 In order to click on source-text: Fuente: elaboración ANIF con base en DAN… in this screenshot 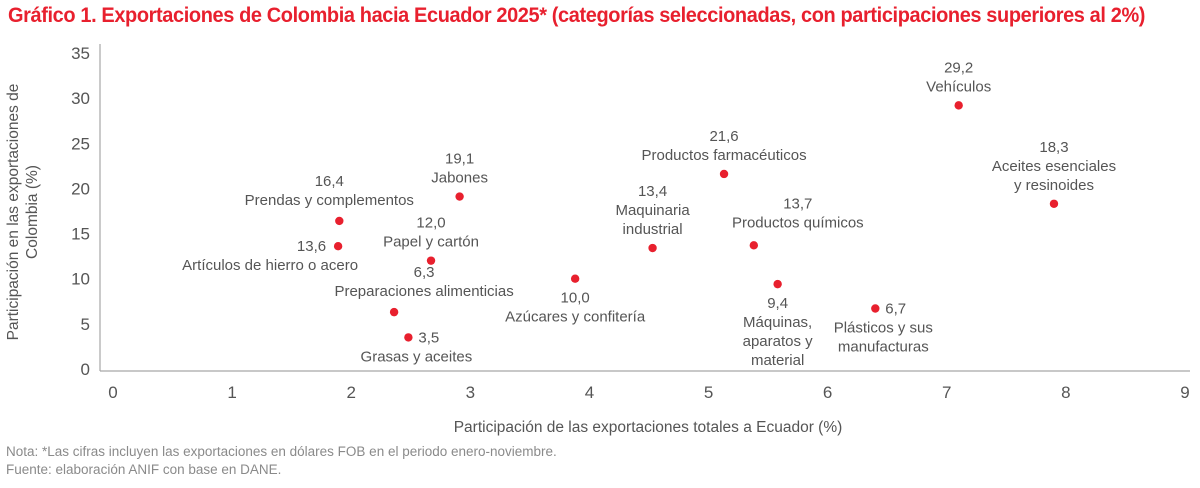, I will do `click(144, 469)`.